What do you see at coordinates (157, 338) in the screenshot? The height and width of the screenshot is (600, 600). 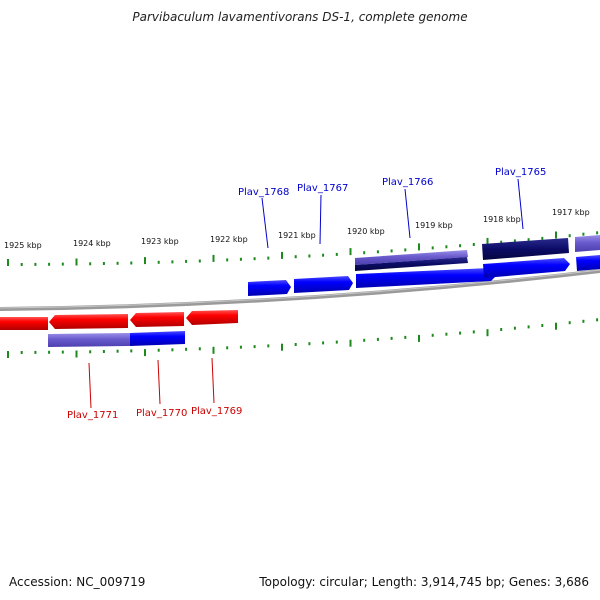 I see `blue-feature` at bounding box center [157, 338].